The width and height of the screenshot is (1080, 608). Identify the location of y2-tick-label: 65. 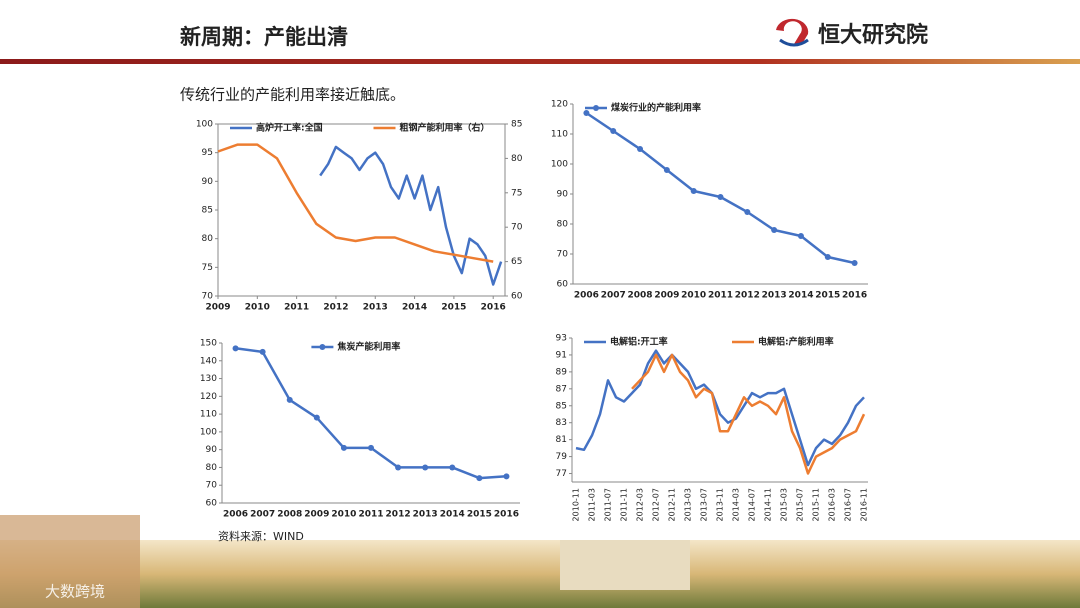
(516, 262).